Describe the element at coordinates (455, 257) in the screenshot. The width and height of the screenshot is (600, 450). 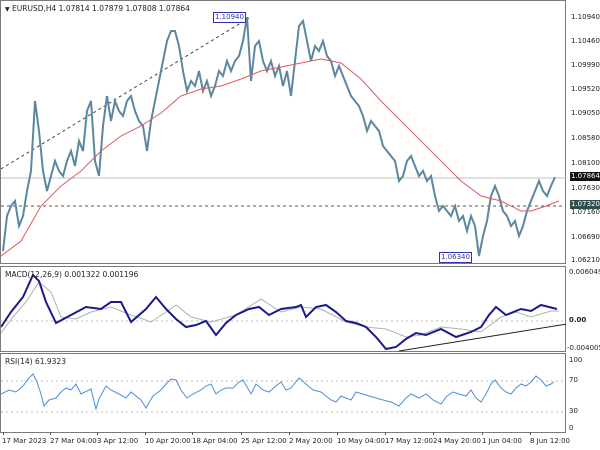
I see `low-price-label: 1.06340` at that location.